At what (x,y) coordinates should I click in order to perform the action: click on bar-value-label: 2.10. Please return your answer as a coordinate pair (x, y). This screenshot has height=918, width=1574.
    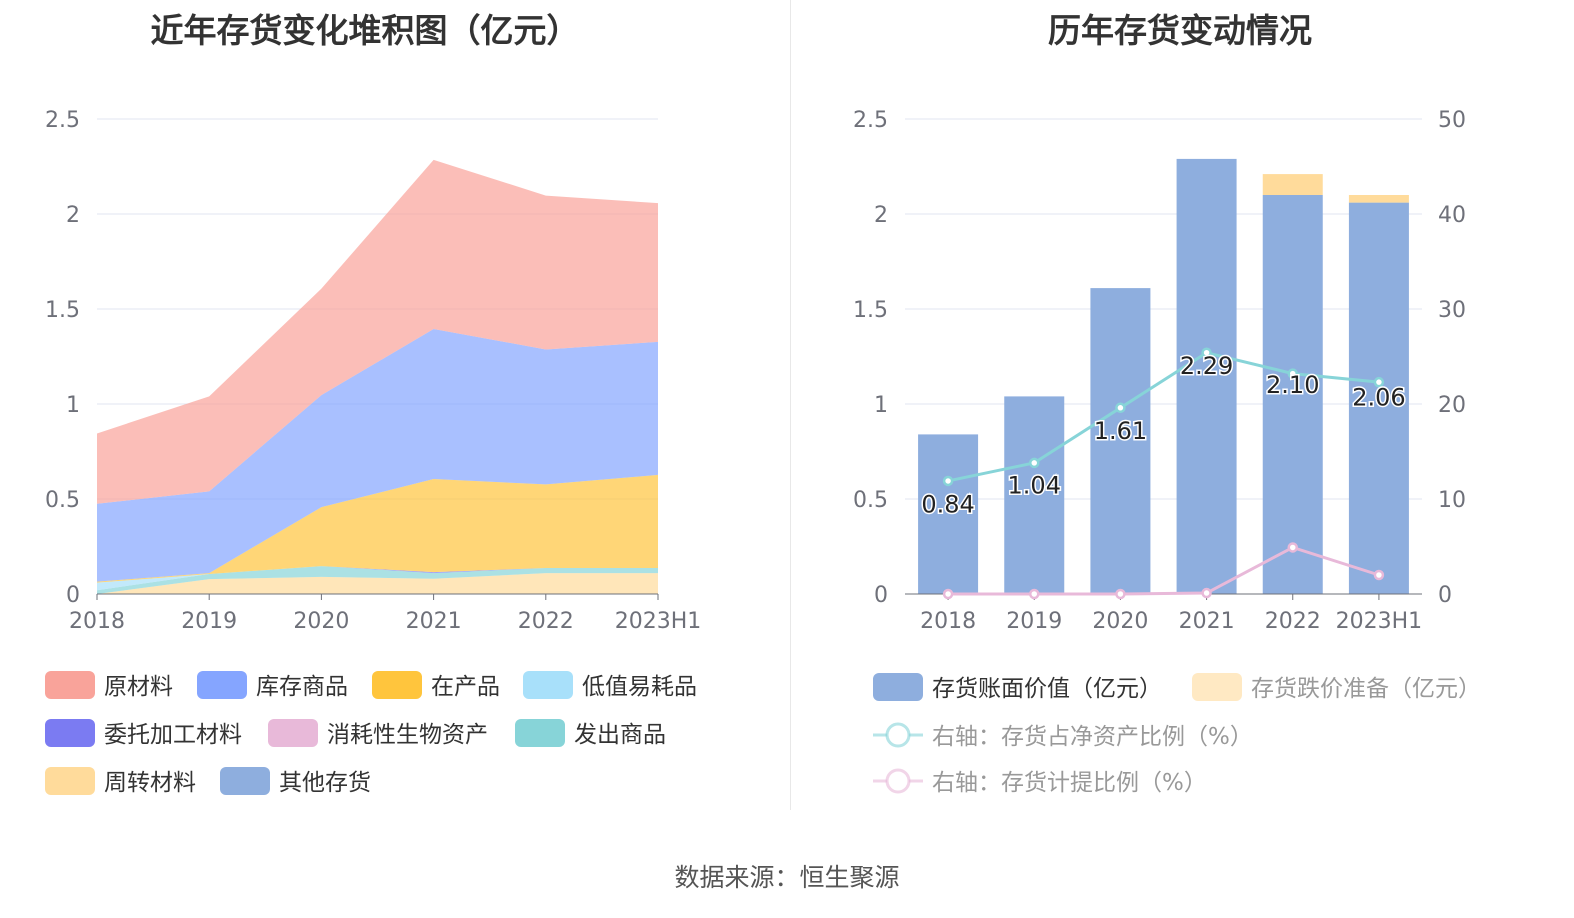
    Looking at the image, I should click on (1292, 385).